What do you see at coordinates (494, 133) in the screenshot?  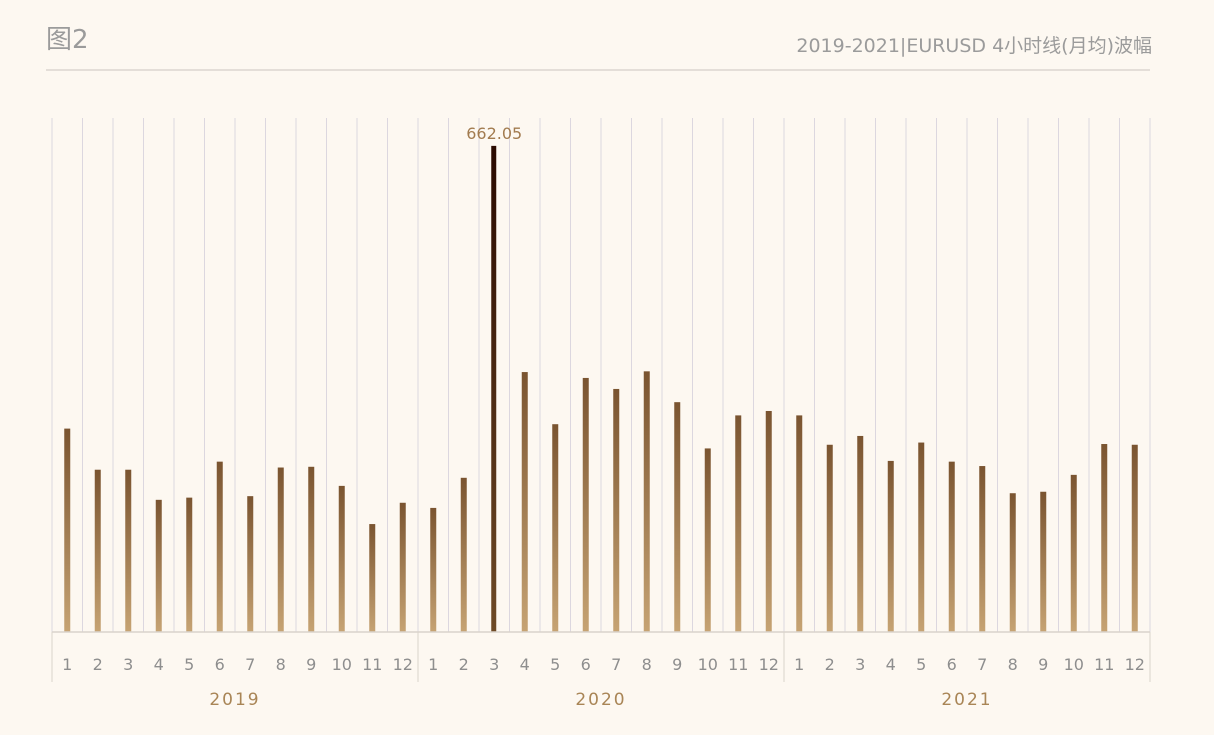 I see `data-label-peak: 662.05` at bounding box center [494, 133].